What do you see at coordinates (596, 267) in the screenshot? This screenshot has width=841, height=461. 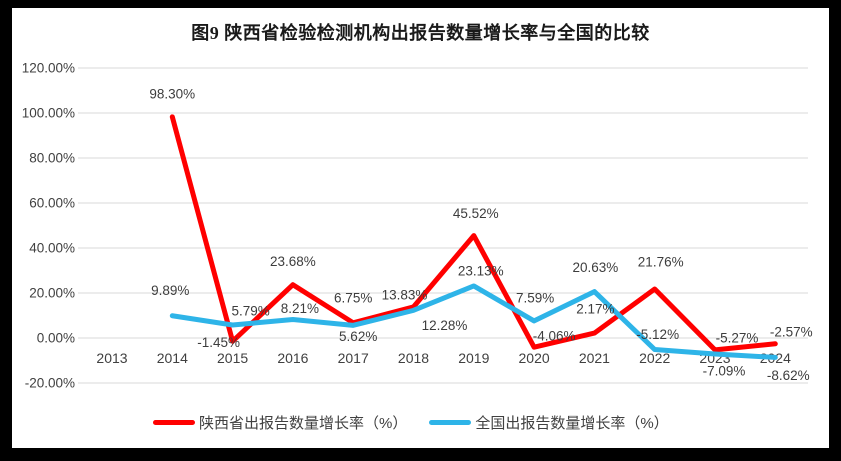 I see `data-label: 20.63%` at bounding box center [596, 267].